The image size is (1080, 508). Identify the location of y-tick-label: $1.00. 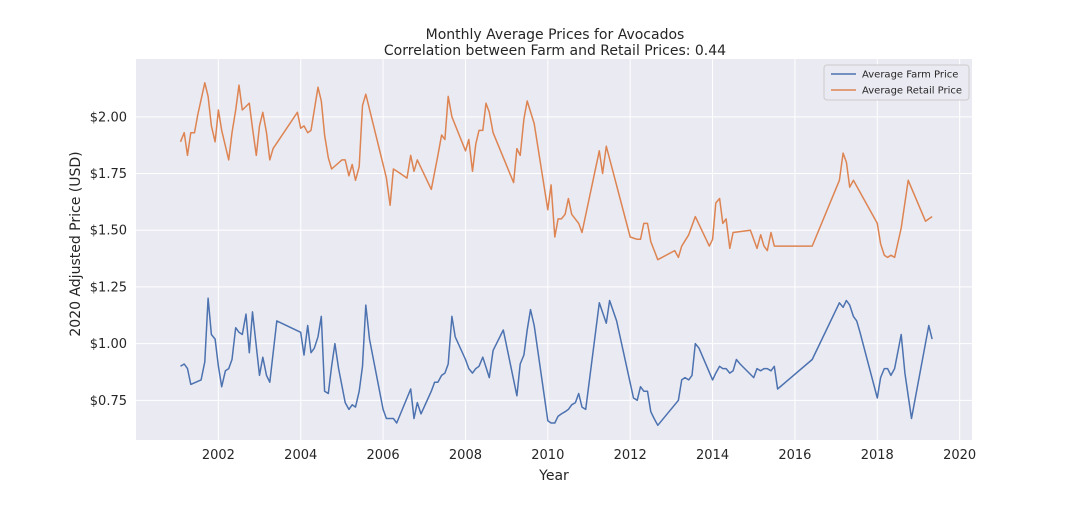
(108, 344).